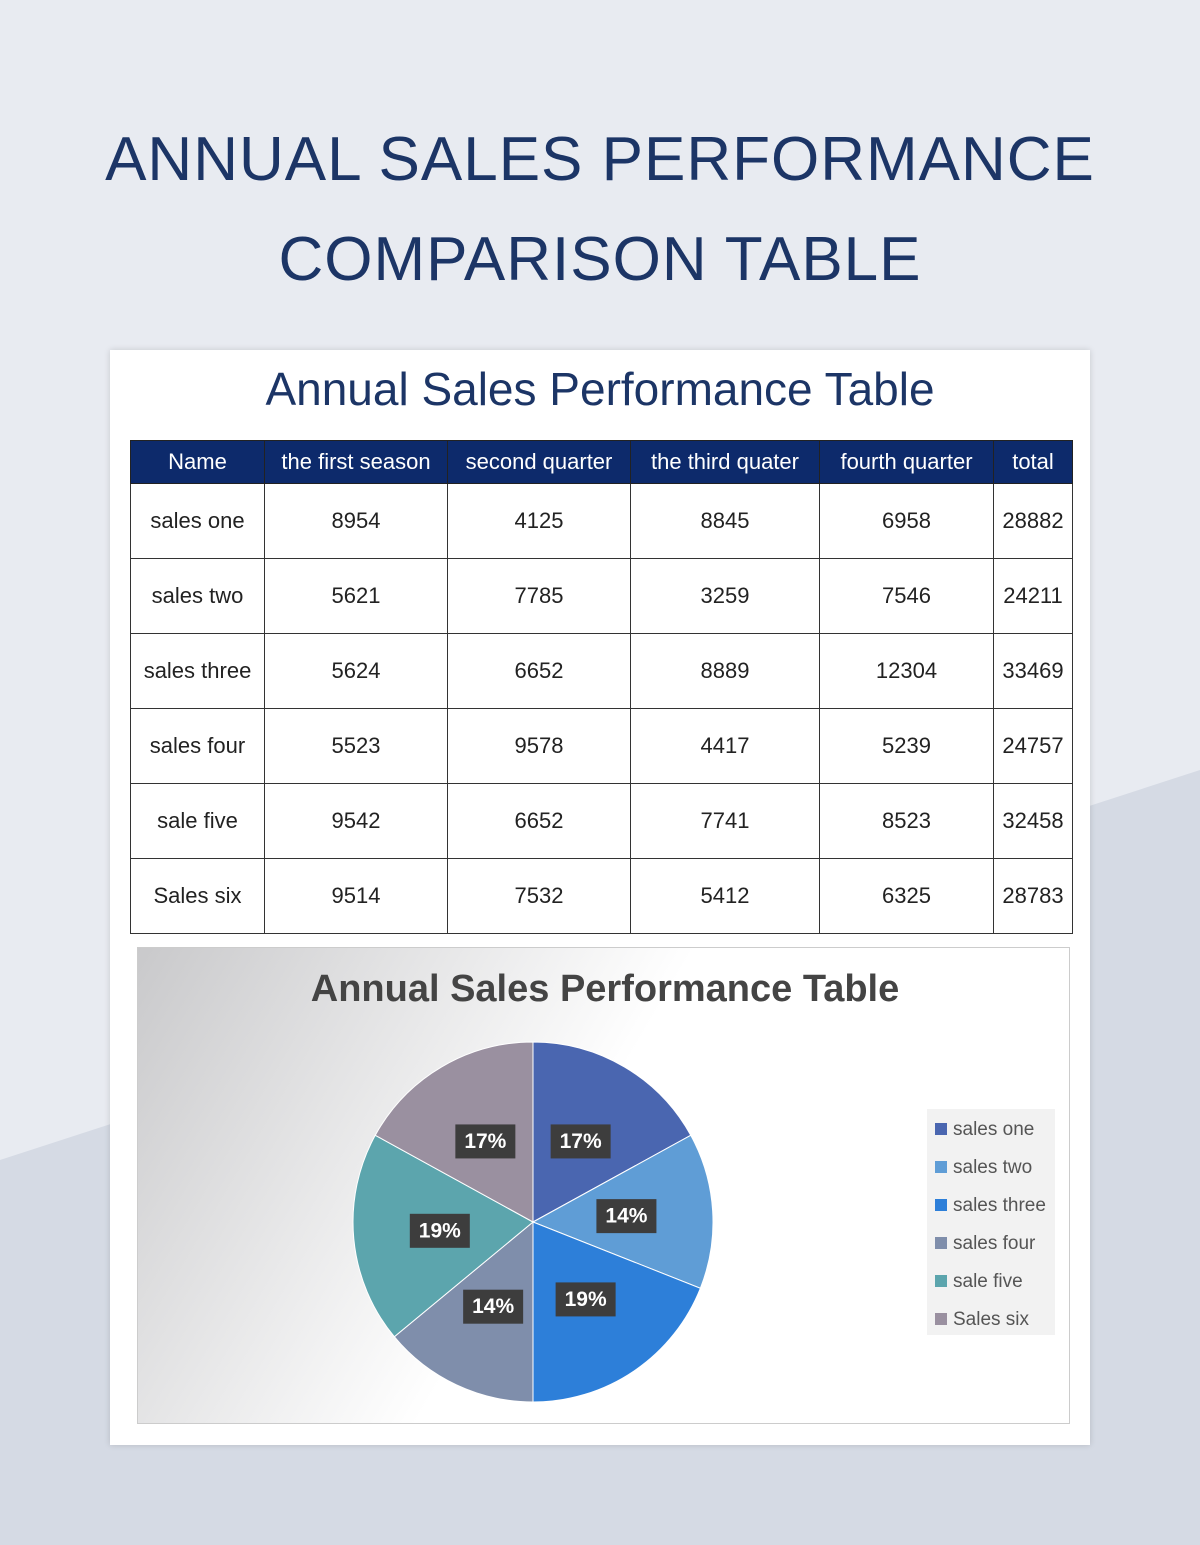  Describe the element at coordinates (725, 596) in the screenshot. I see `cell-value: 3259` at that location.